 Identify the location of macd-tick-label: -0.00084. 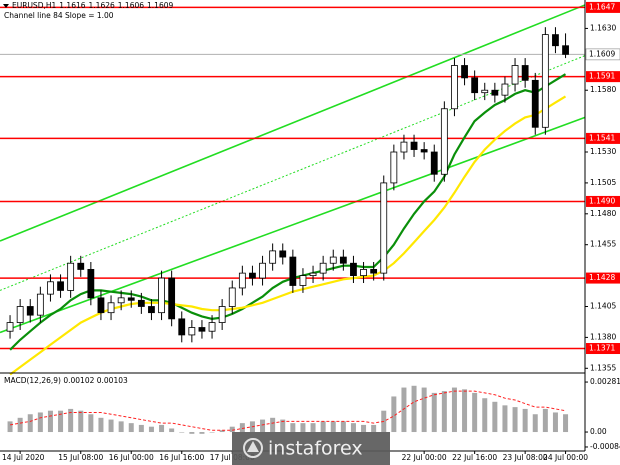
(605, 446).